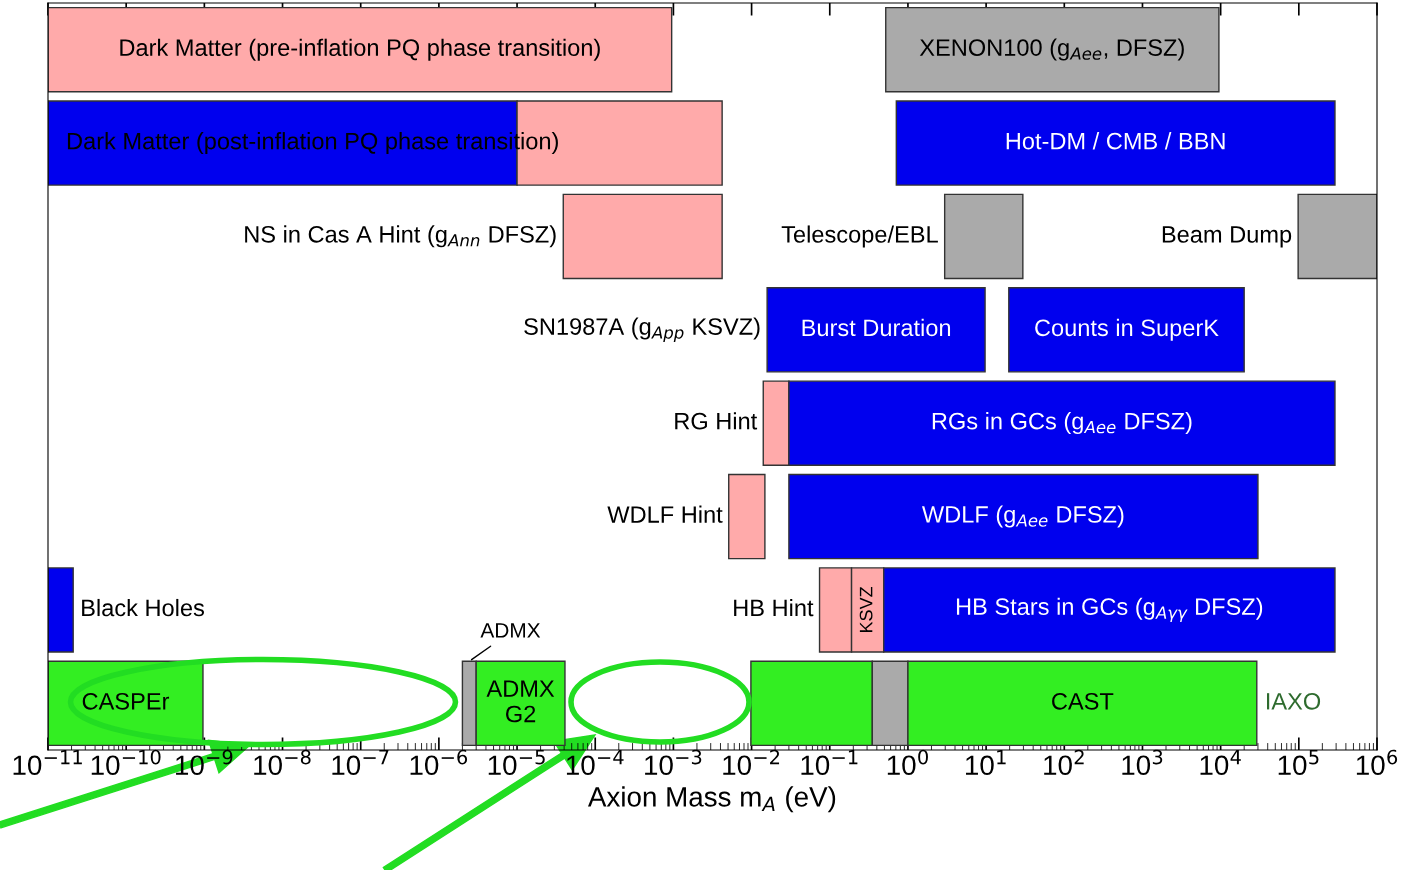 The image size is (1417, 870). Describe the element at coordinates (282, 762) in the screenshot. I see `x-tick-label: 10$^{−8}$` at that location.